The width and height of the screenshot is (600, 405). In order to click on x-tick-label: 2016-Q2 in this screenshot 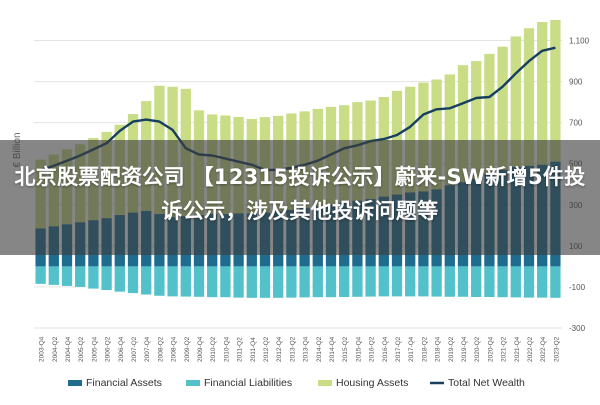, I will do `click(372, 349)`.